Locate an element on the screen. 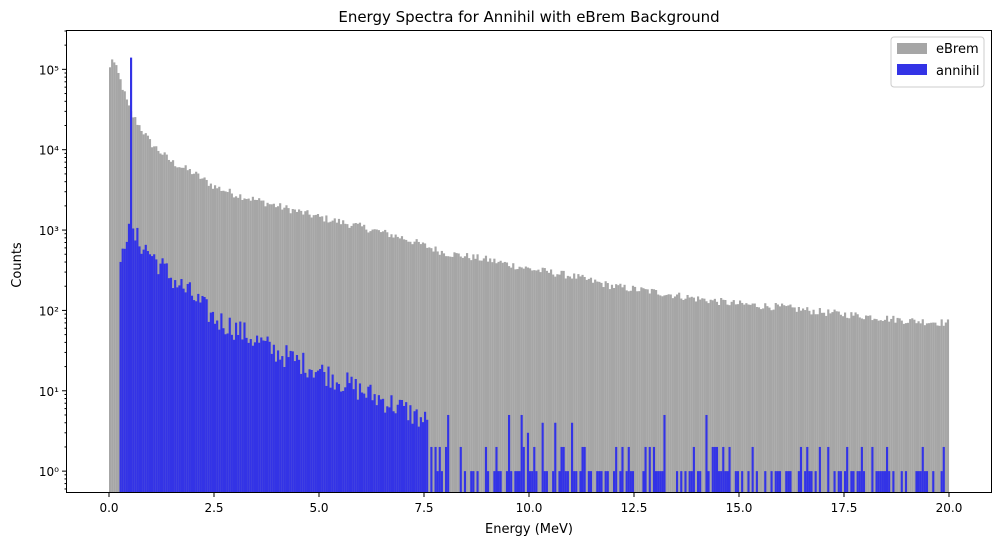 The height and width of the screenshot is (545, 1004). x-tick-label: 12.5 is located at coordinates (634, 508).